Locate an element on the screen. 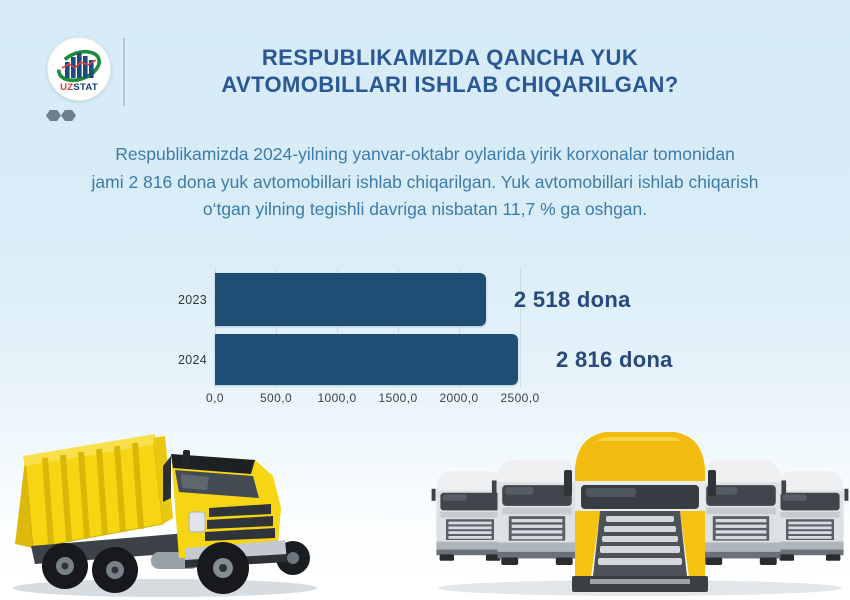 This screenshot has height=600, width=850. x-tick-label: 2500,0 is located at coordinates (520, 398).